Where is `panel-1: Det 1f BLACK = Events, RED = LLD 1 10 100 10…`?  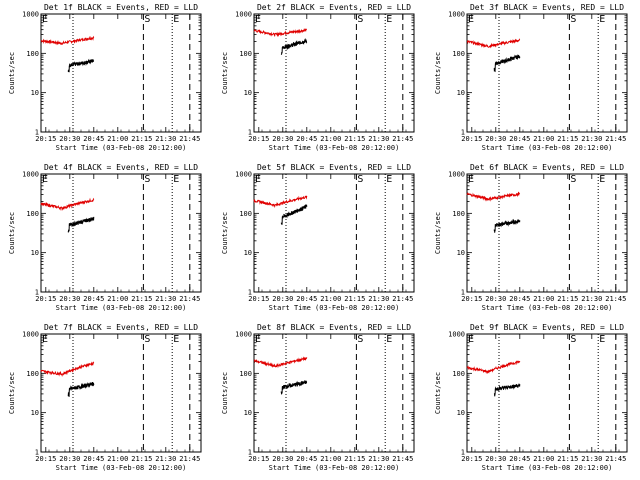
panel-1: Det 1f BLACK = Events, RED = LLD 1 10 100 10… is located at coordinates (105, 77).